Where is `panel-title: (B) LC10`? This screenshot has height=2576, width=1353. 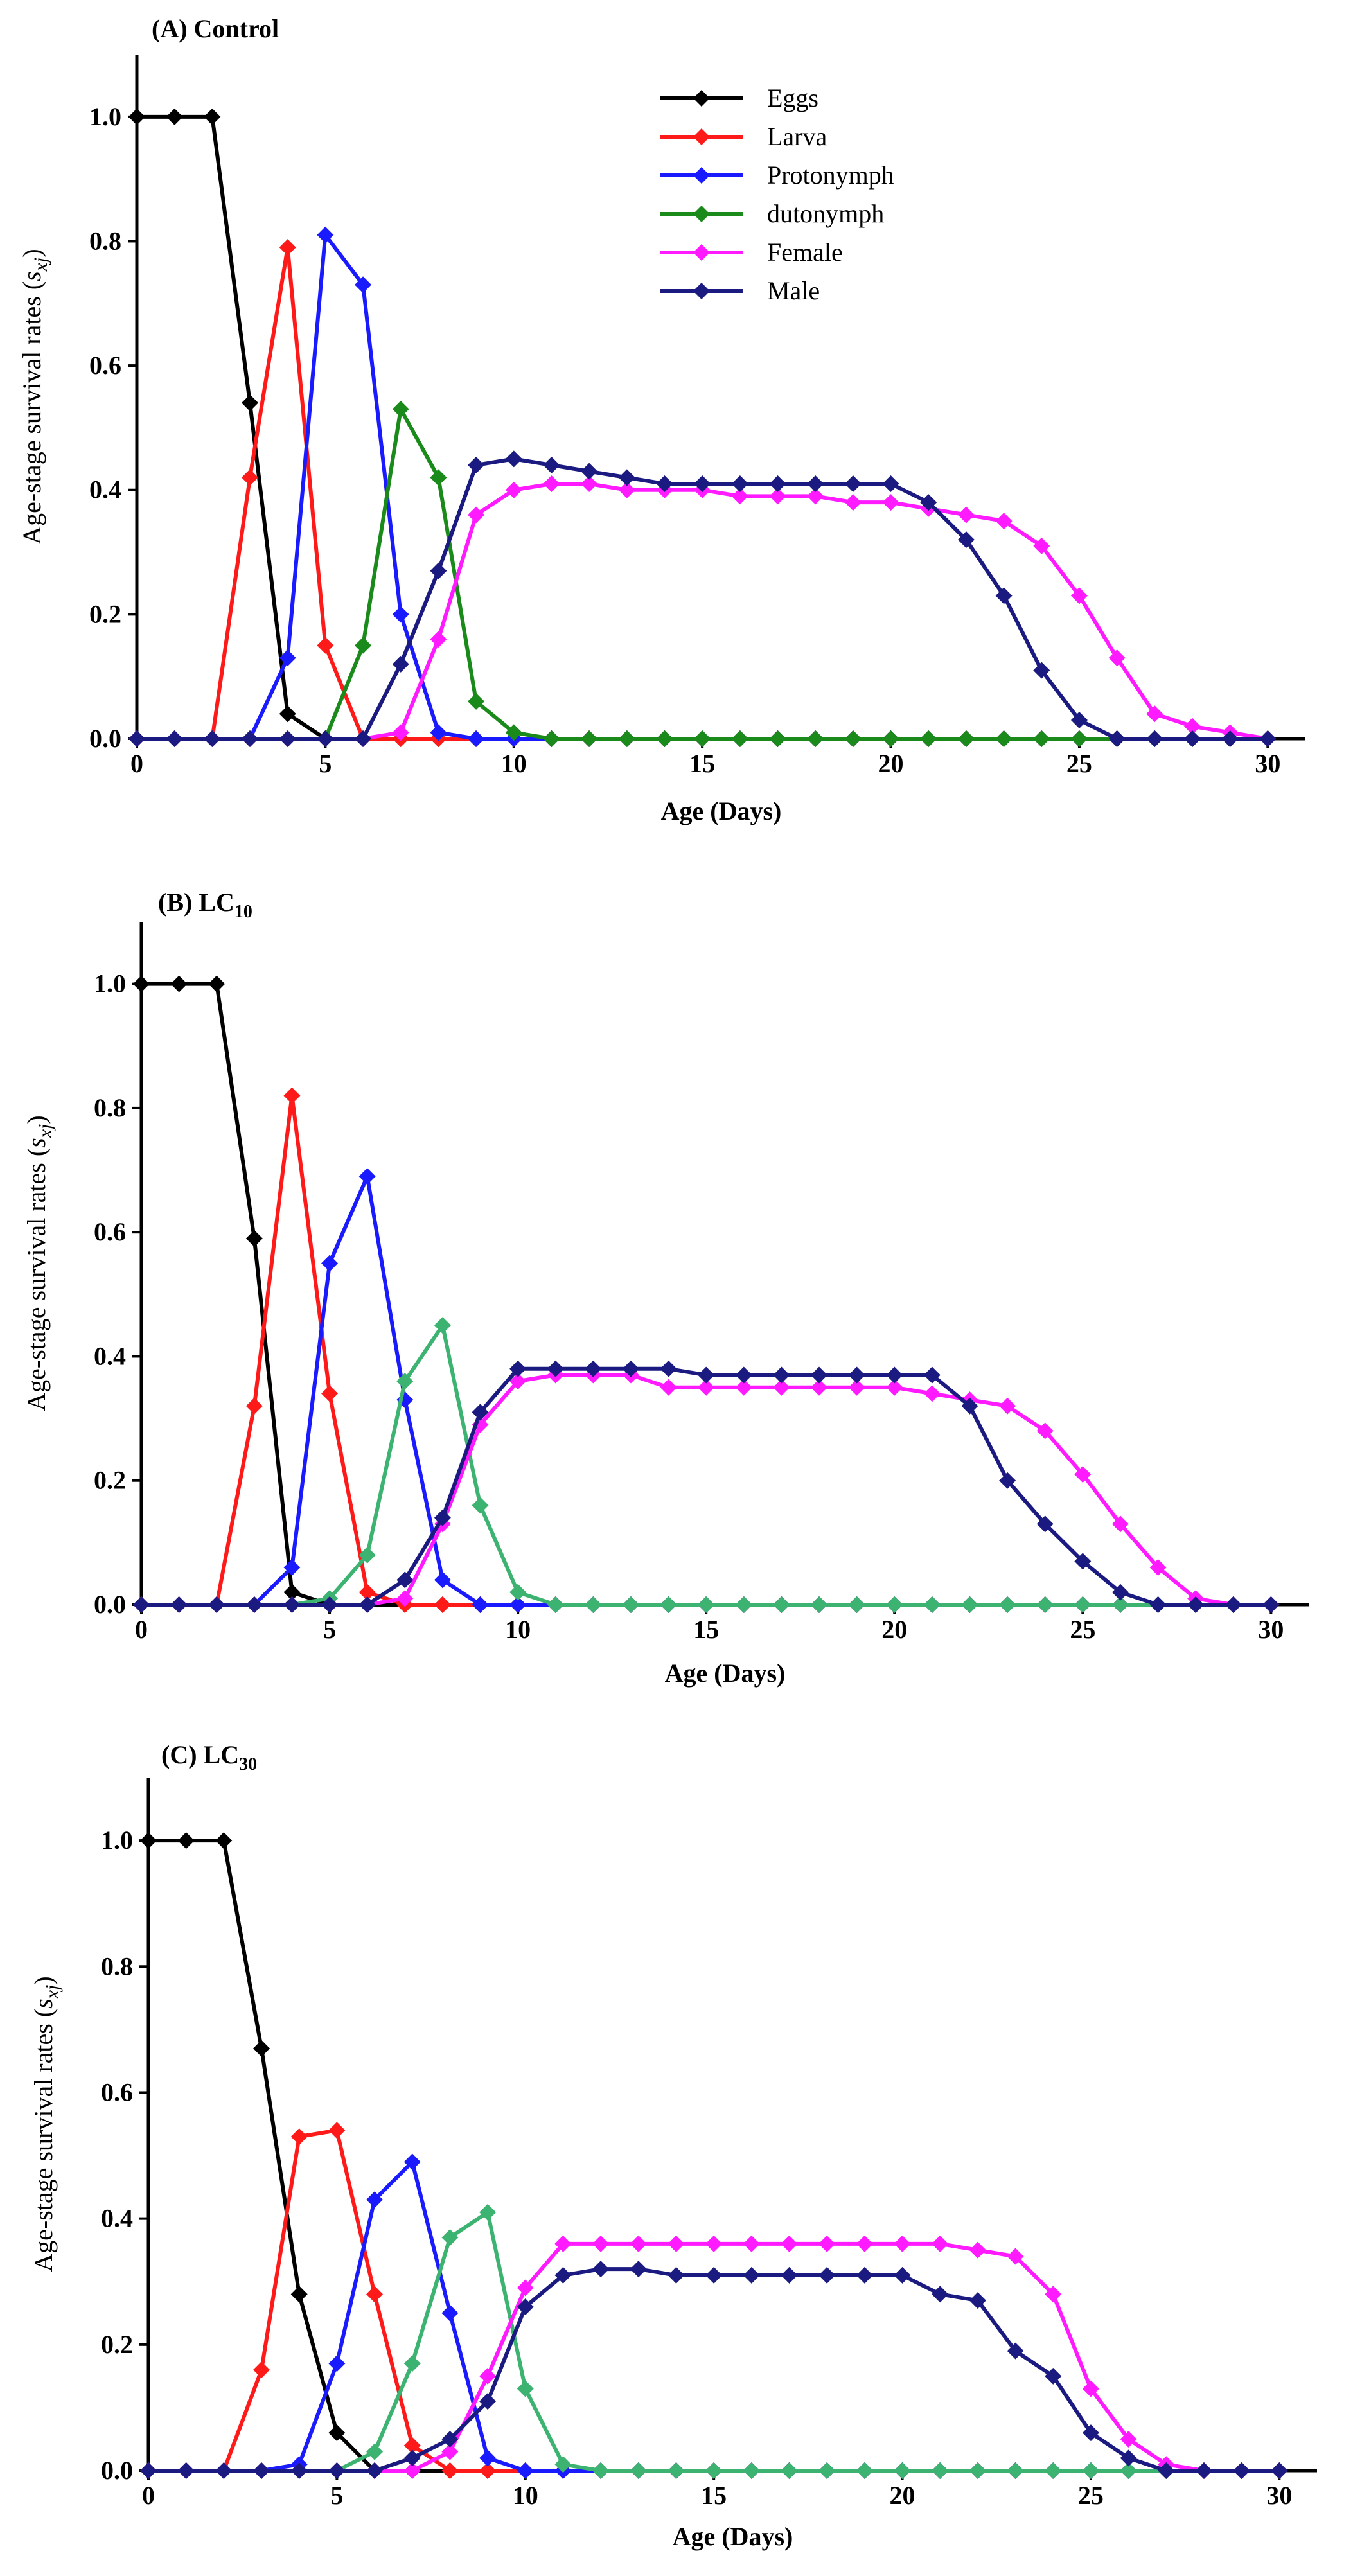
panel-title: (B) LC10 is located at coordinates (205, 905).